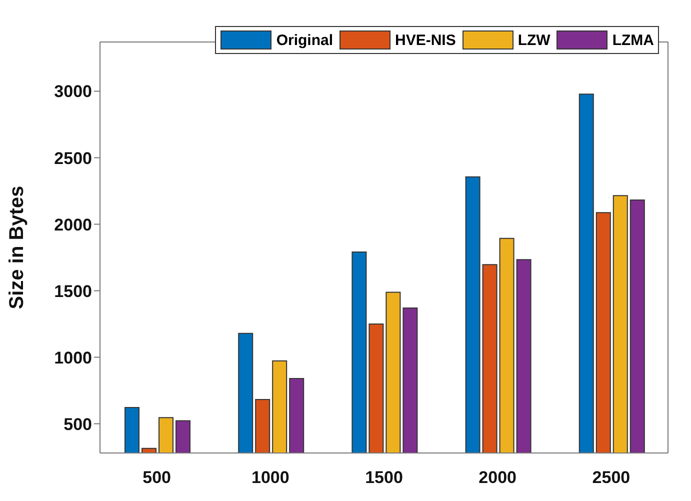 This screenshot has height=501, width=691. I want to click on y-tick-label: 1000, so click(73, 358).